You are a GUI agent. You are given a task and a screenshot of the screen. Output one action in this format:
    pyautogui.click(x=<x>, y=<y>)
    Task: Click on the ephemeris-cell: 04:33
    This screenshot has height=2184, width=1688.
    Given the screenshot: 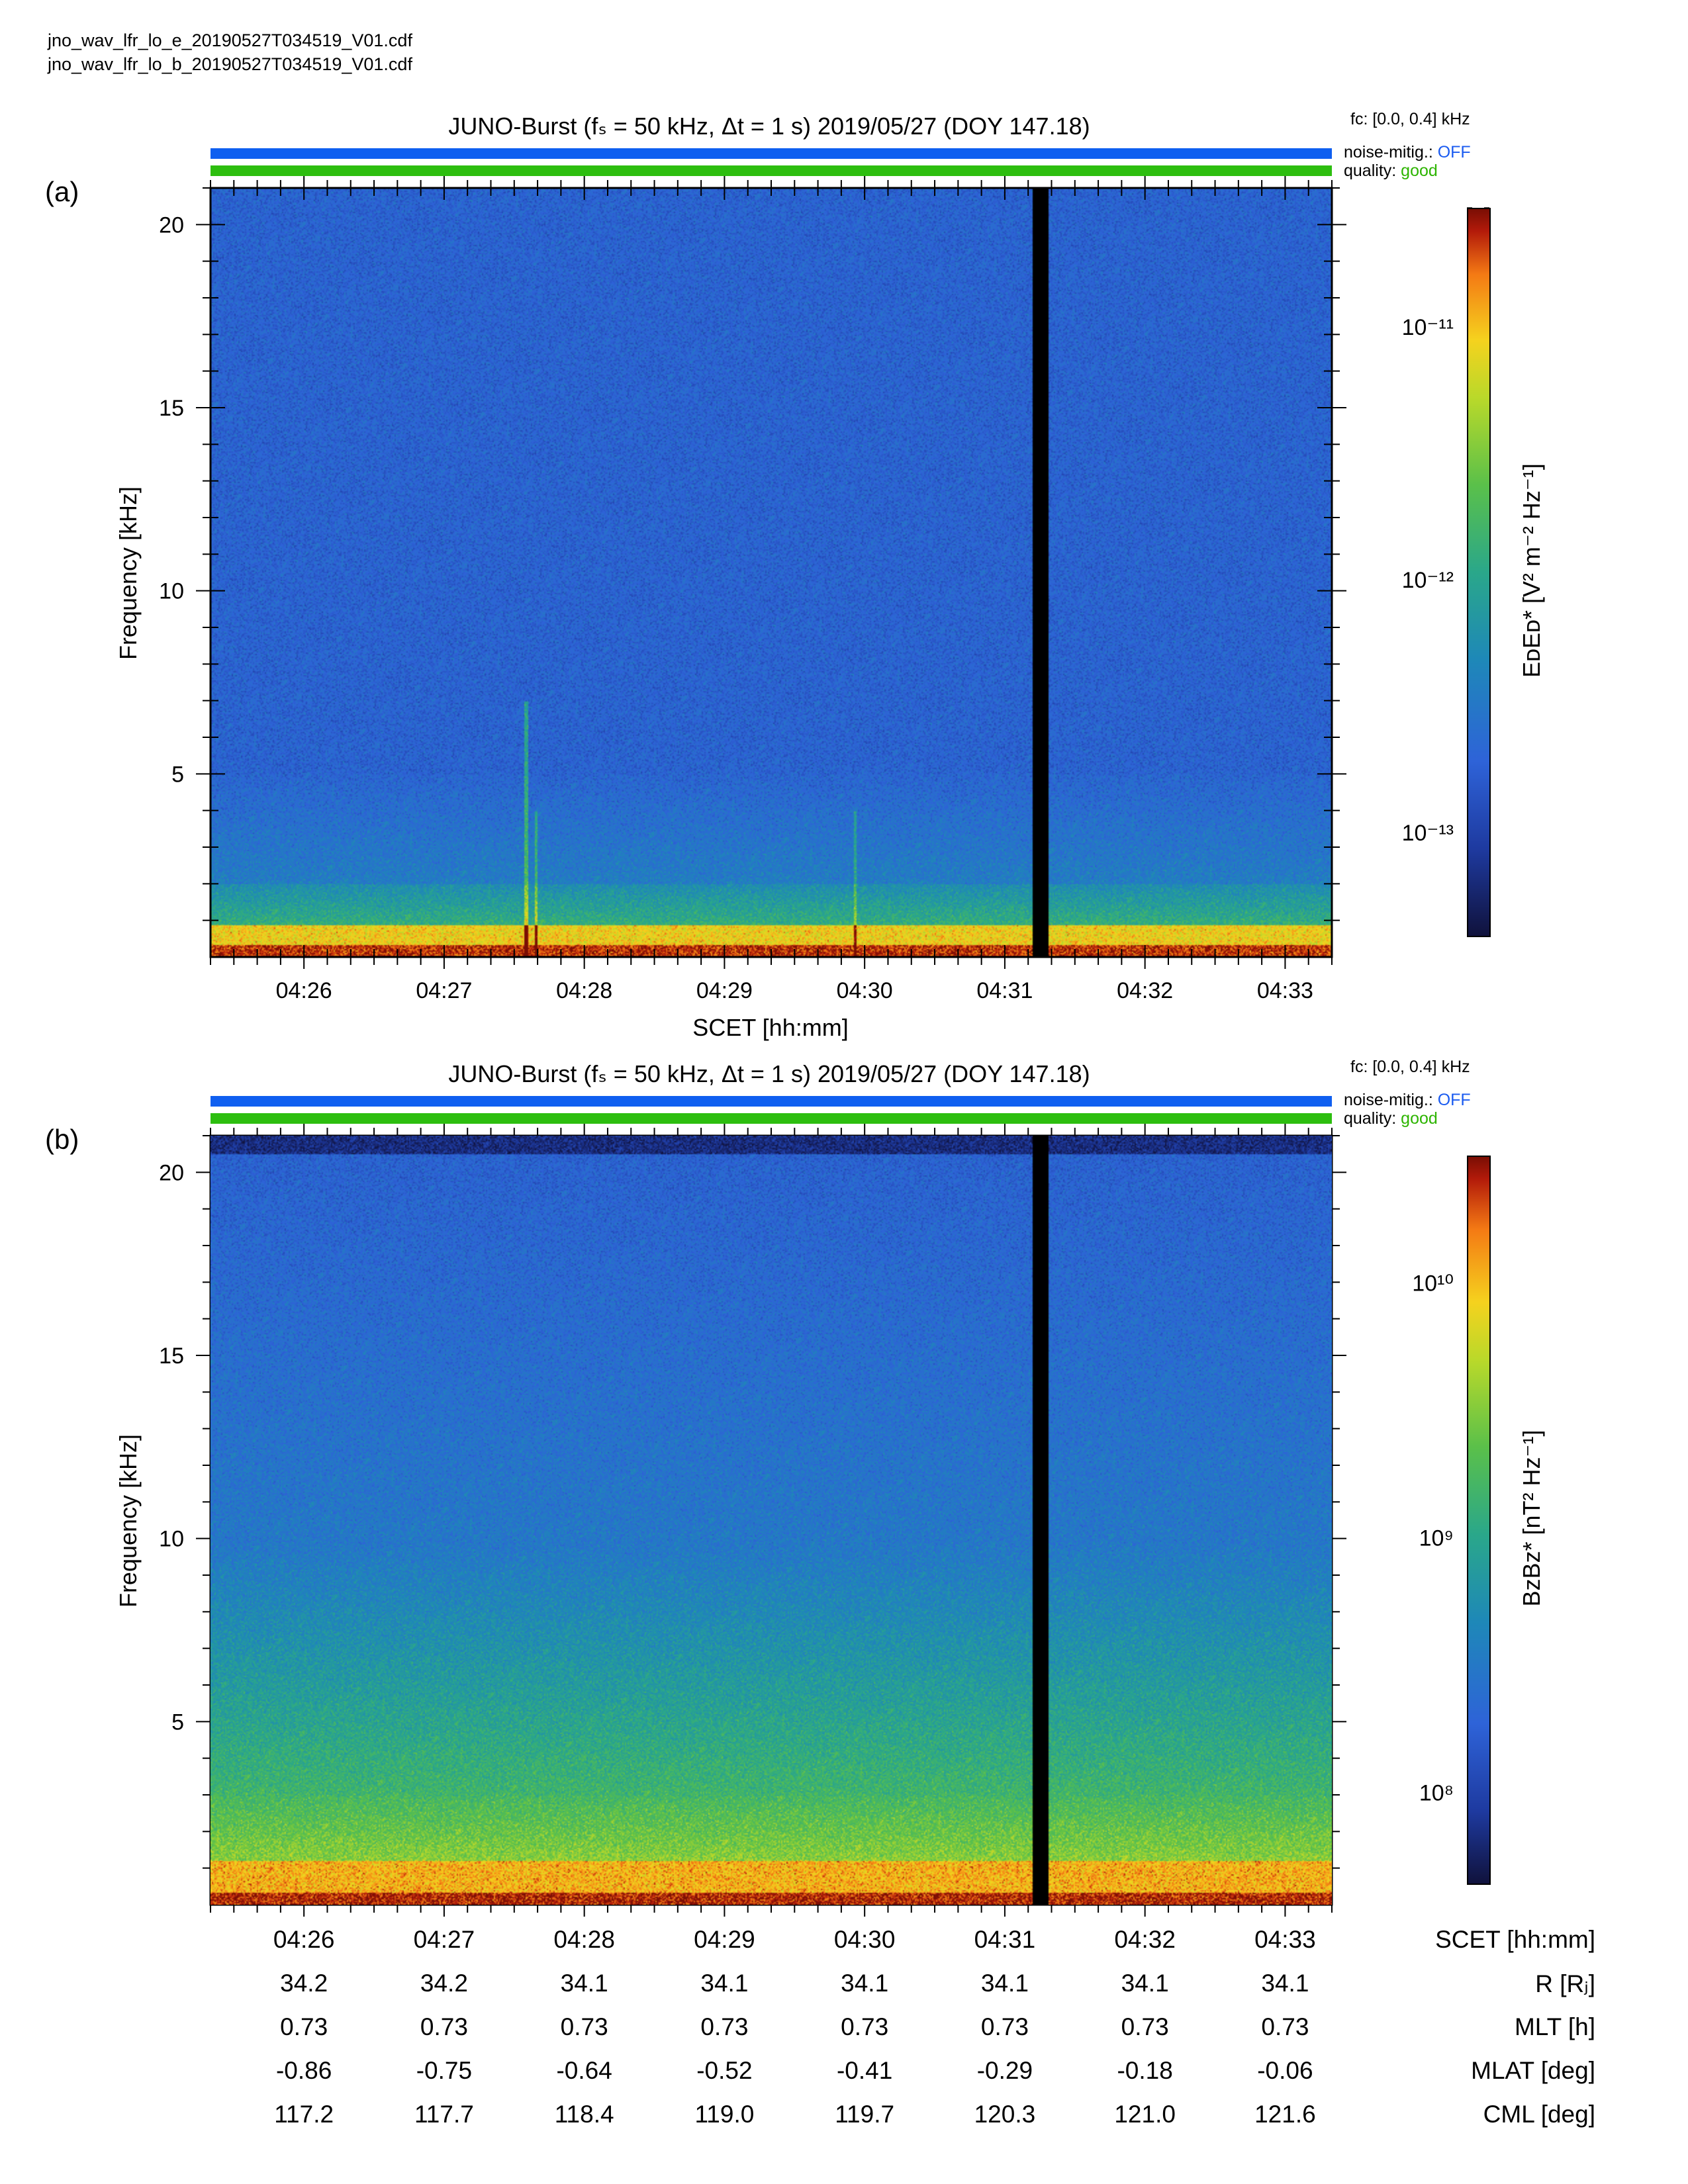 What is the action you would take?
    pyautogui.click(x=1285, y=1940)
    